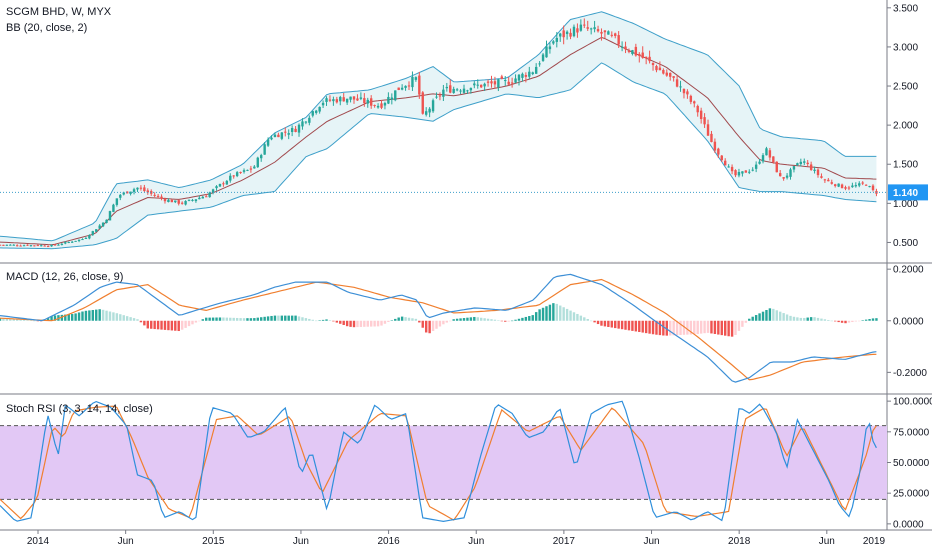 The width and height of the screenshot is (932, 550). What do you see at coordinates (651, 541) in the screenshot?
I see `time-axis-label: Jun` at bounding box center [651, 541].